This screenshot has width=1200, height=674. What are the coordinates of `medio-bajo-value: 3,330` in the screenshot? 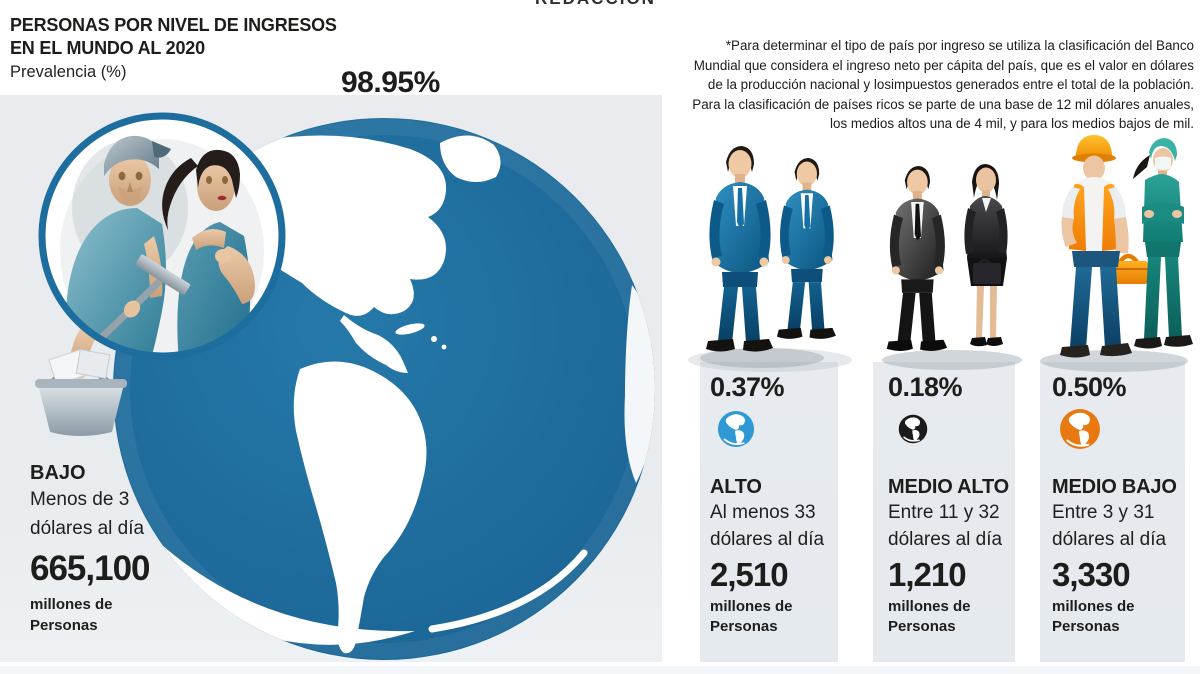 It's located at (1091, 574).